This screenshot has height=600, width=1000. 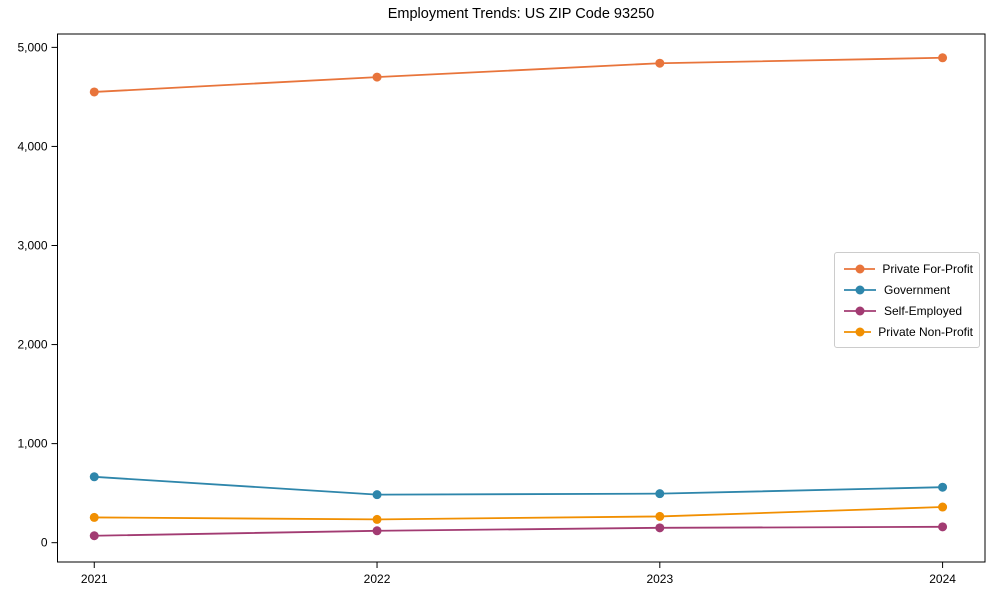 What do you see at coordinates (923, 310) in the screenshot?
I see `legend-item-label: Self-Employed` at bounding box center [923, 310].